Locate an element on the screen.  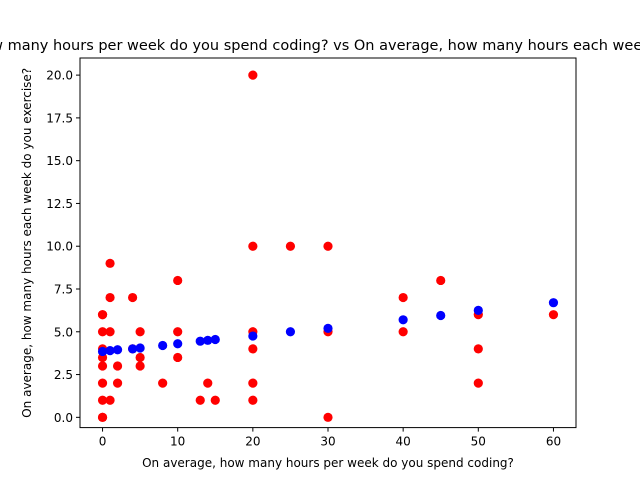
x-tick-label: 40 is located at coordinates (403, 442).